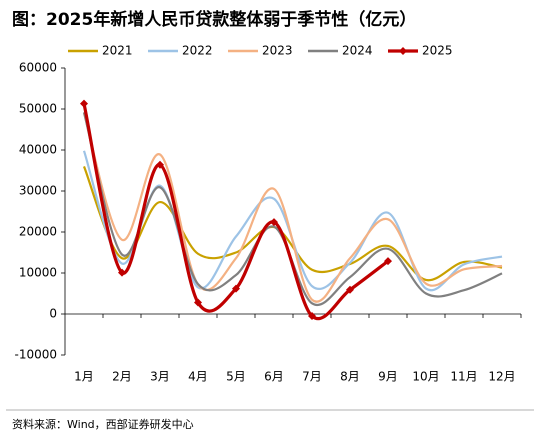  I want to click on x-tick-label: 9月, so click(388, 377).